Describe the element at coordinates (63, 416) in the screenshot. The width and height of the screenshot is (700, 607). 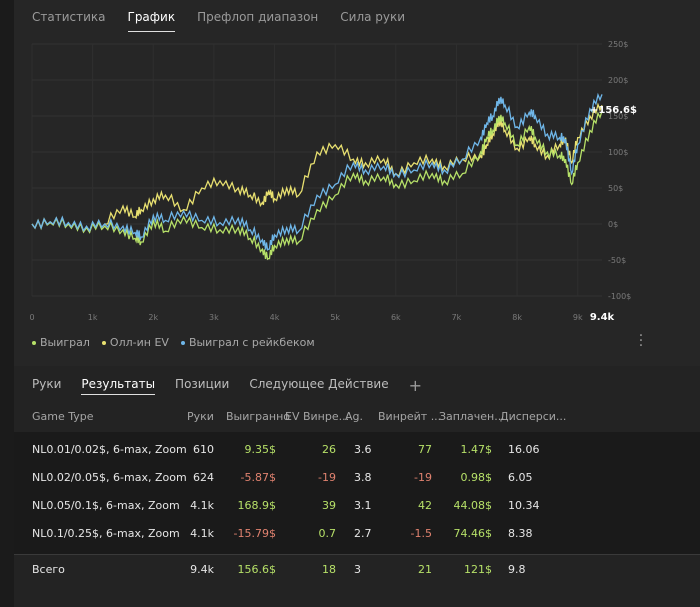
I see `col-game-type: Game Type` at that location.